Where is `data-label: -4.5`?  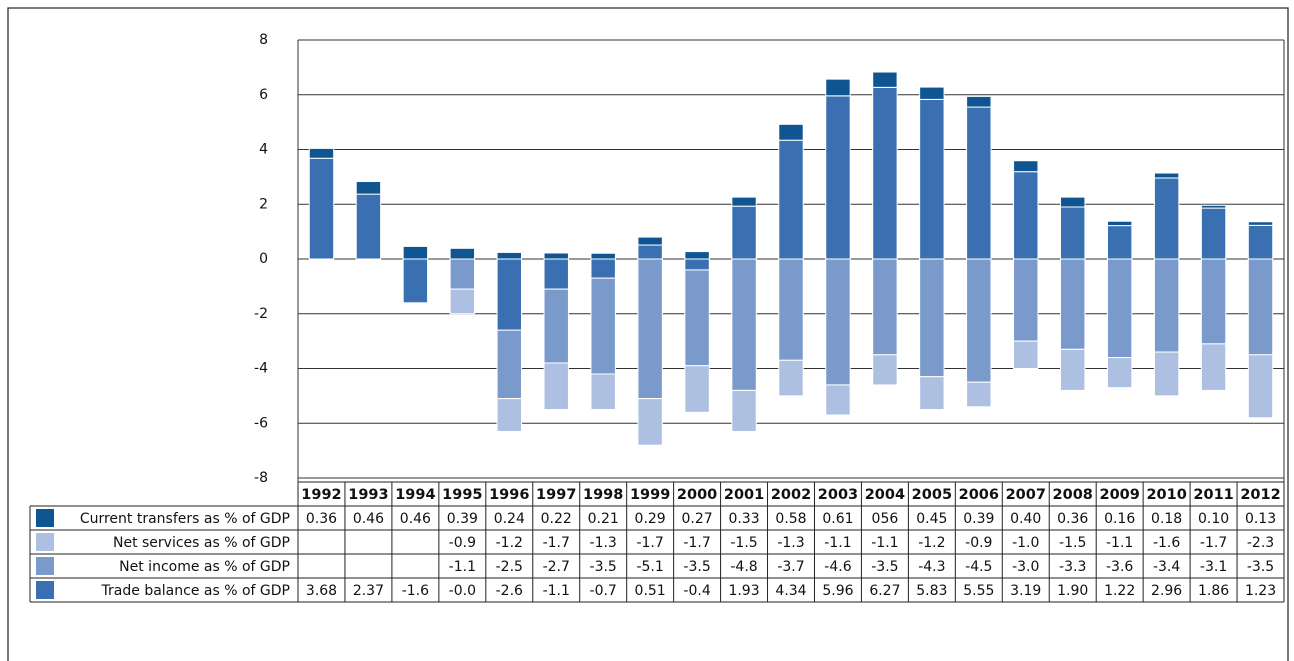
data-label: -4.5 is located at coordinates (978, 567).